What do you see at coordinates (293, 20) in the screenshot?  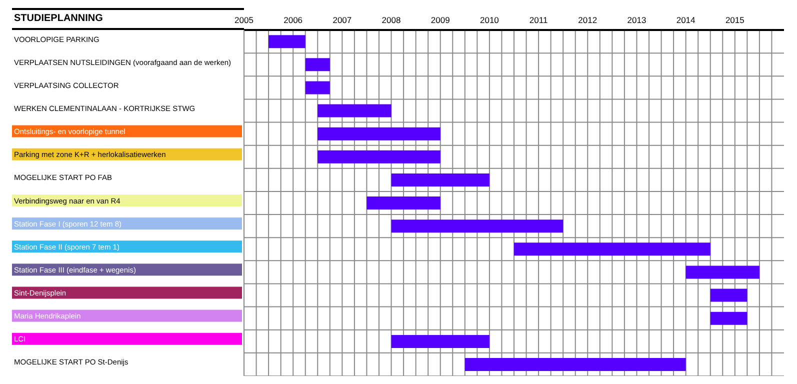 I see `x-tick-label: 2006` at bounding box center [293, 20].